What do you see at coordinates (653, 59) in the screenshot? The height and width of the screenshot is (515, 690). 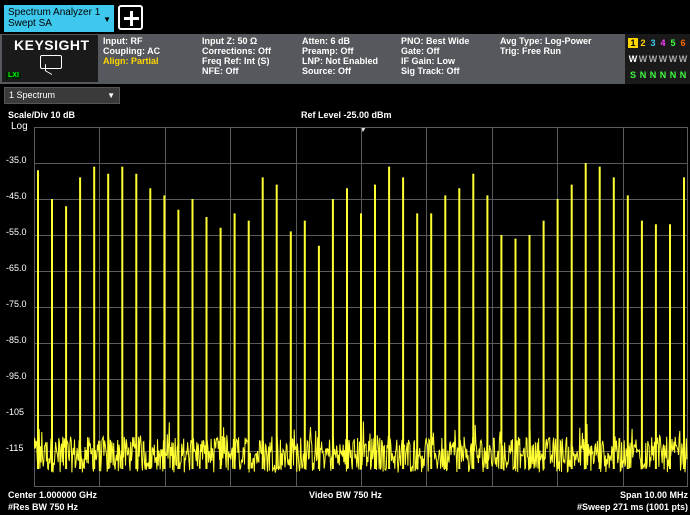 I see `trace-type-3: W` at bounding box center [653, 59].